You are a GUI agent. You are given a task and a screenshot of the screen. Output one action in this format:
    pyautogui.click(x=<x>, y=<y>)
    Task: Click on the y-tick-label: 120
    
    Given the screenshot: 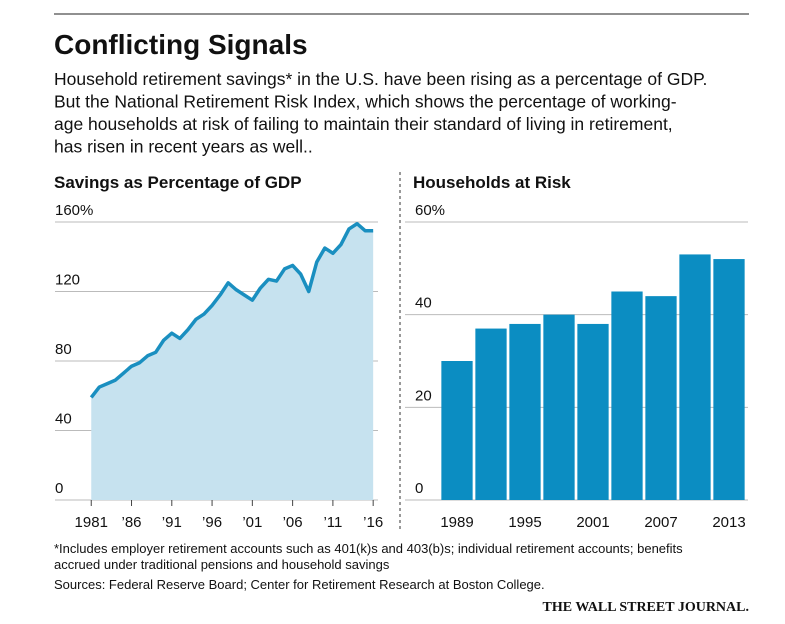 What is the action you would take?
    pyautogui.click(x=67, y=280)
    